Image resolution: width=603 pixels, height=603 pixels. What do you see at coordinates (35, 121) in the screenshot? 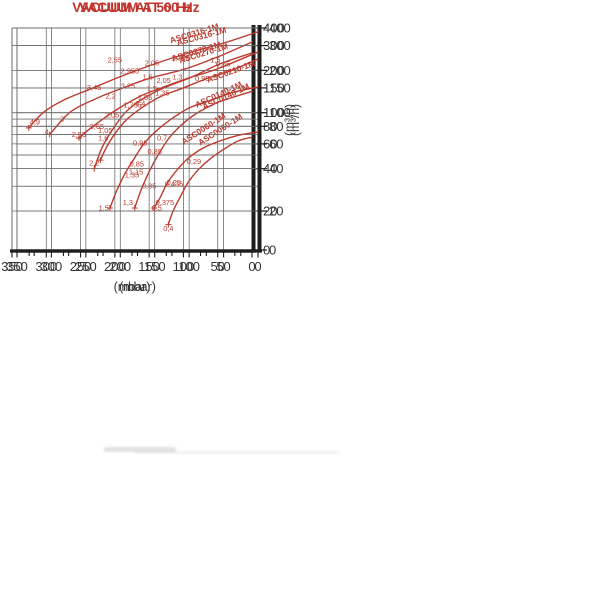
I see `power-label: 4,9` at bounding box center [35, 121].